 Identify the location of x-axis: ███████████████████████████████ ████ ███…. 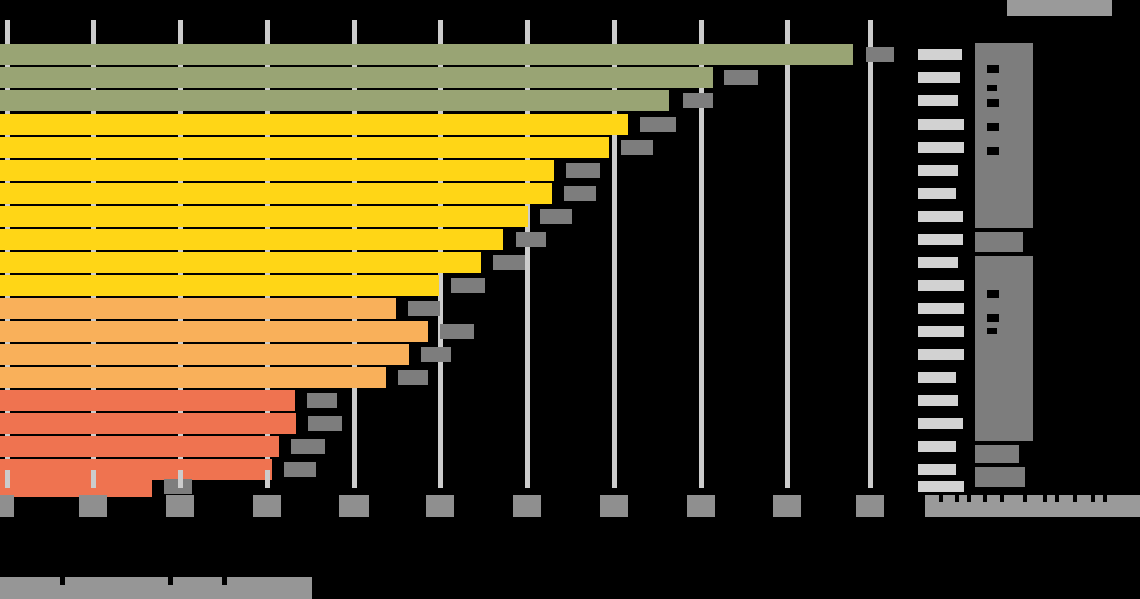
(570, 500).